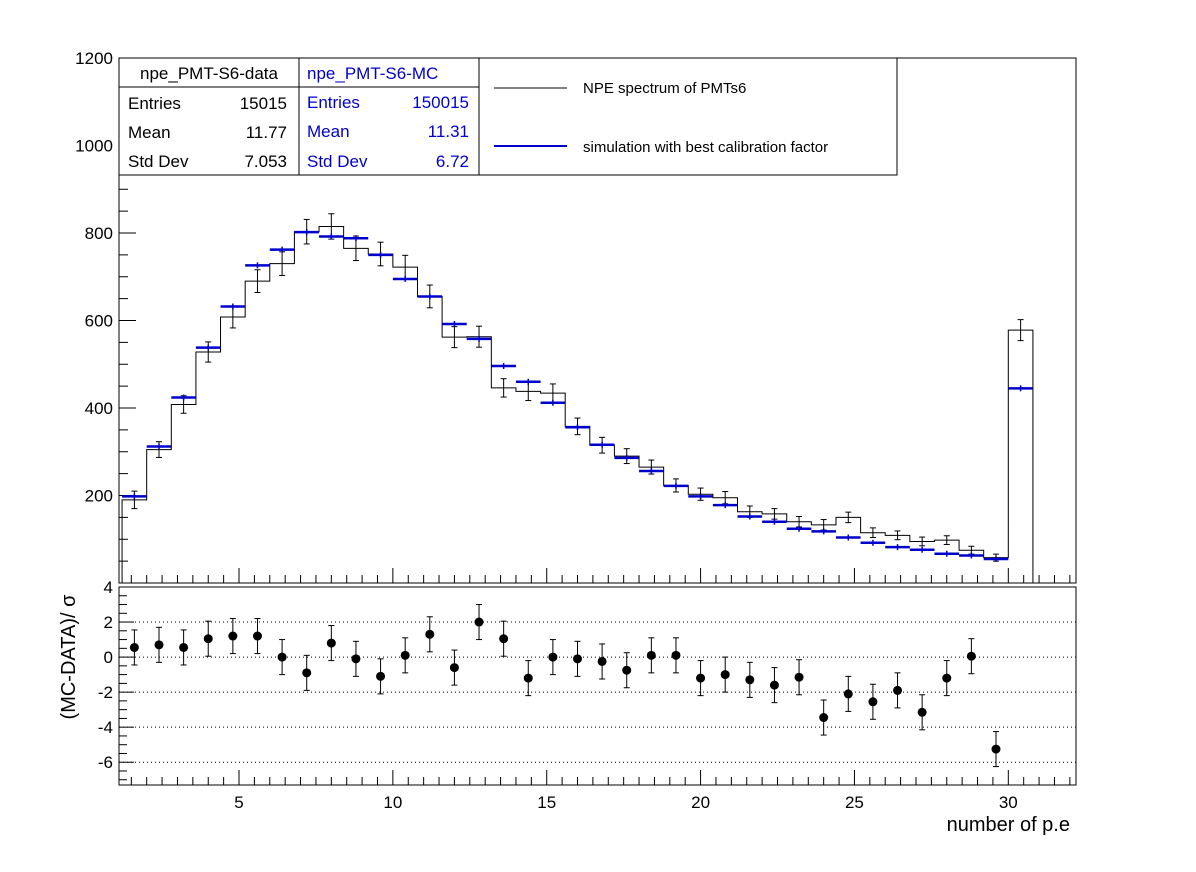 This screenshot has height=872, width=1196. What do you see at coordinates (854, 802) in the screenshot?
I see `x-tick-label: 25` at bounding box center [854, 802].